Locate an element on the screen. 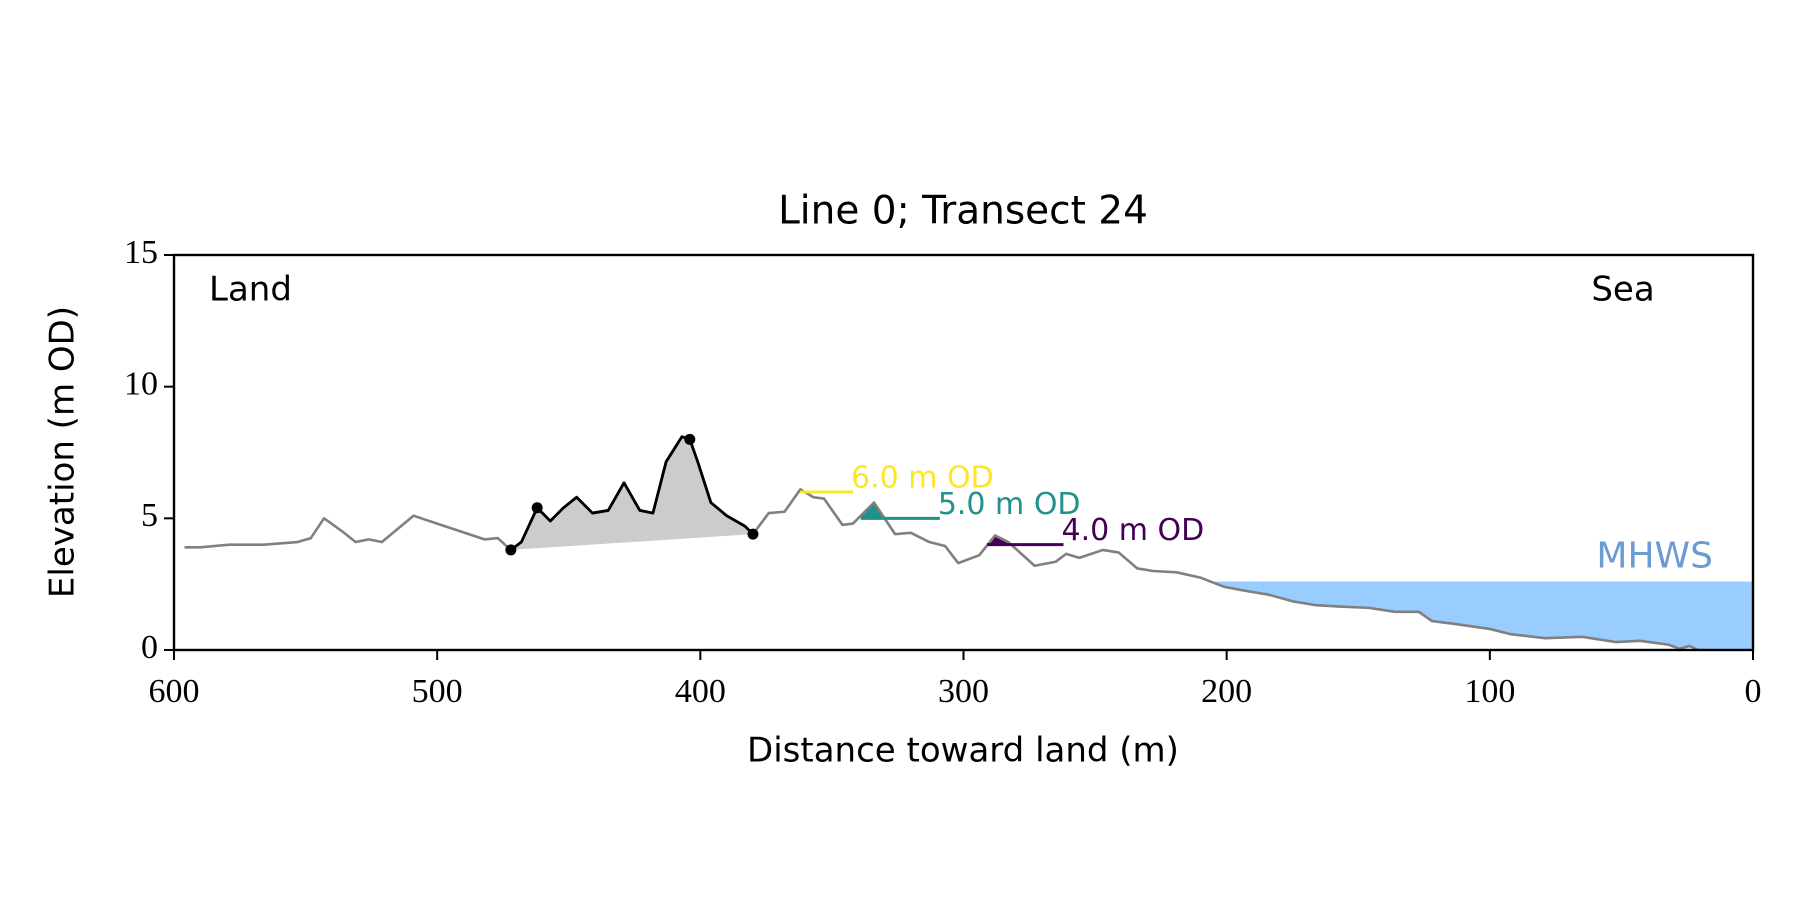  mhws-label: MHWS is located at coordinates (1654, 556).